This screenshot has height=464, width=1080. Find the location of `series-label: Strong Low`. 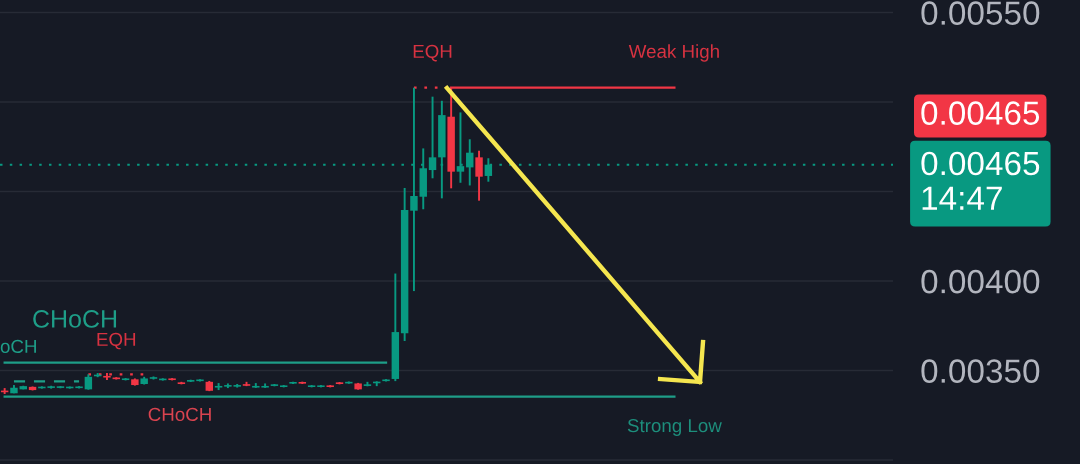

series-label: Strong Low is located at coordinates (674, 427).